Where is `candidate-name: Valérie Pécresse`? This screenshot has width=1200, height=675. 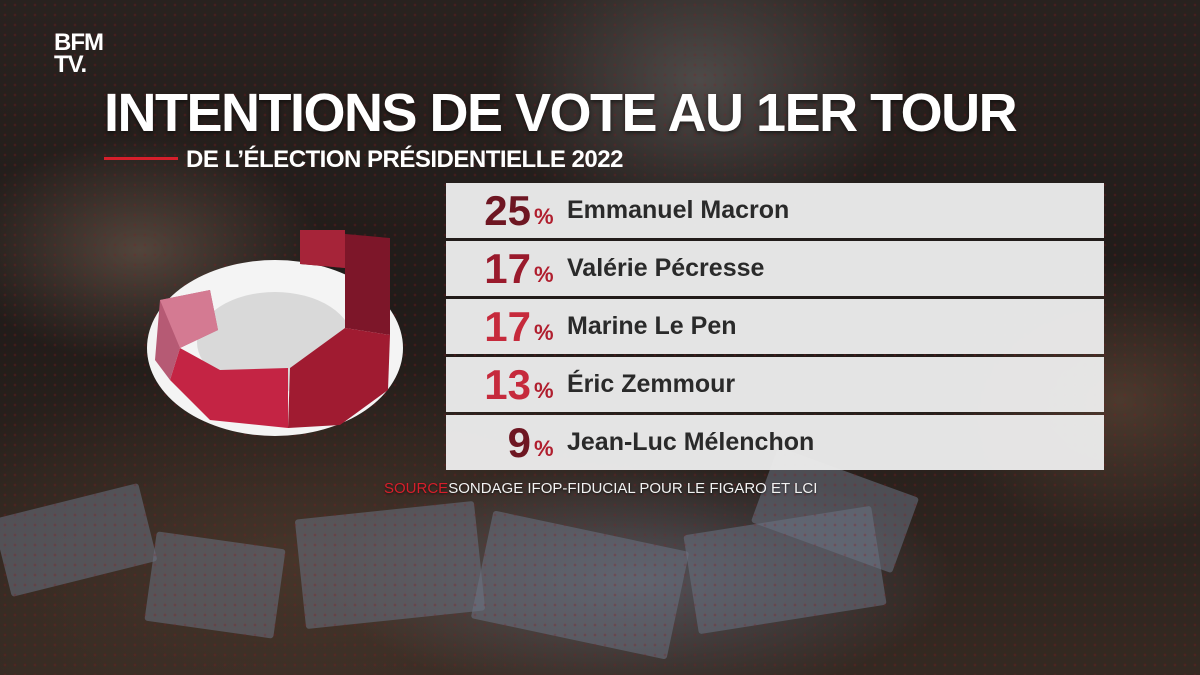
candidate-name: Valérie Pécresse is located at coordinates (666, 268).